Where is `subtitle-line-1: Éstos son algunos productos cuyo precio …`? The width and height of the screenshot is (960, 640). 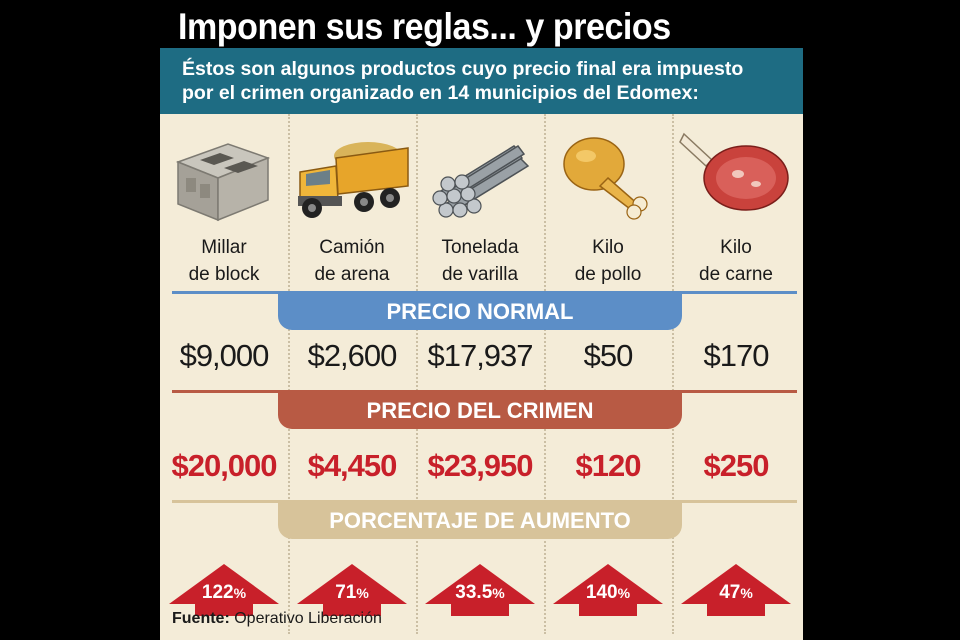
subtitle-line-1: Éstos son algunos productos cuyo precio … is located at coordinates (463, 69).